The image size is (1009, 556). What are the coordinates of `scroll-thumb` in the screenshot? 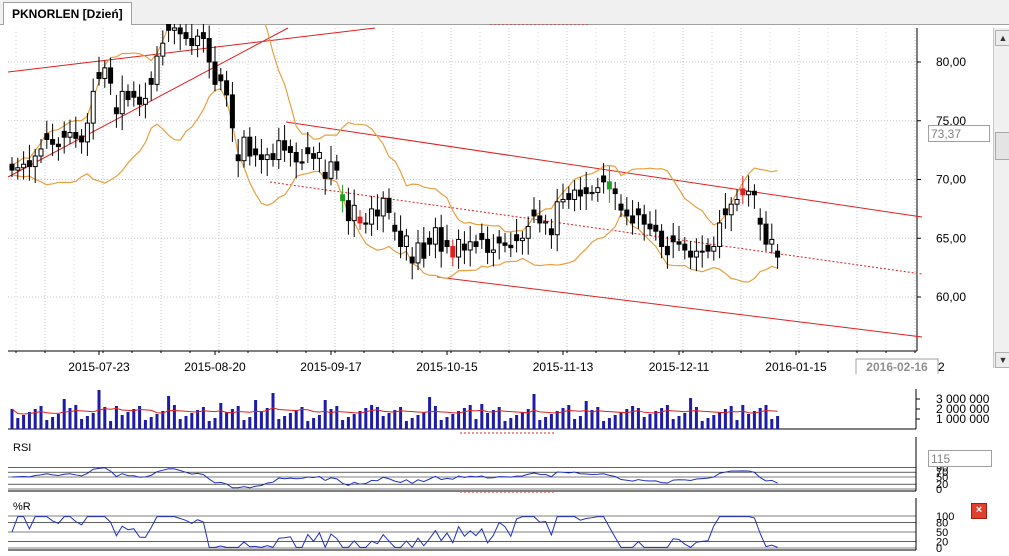 It's located at (1002, 146).